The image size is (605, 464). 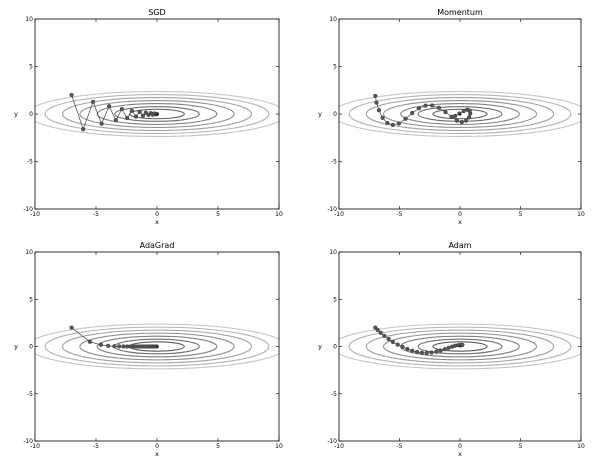 What do you see at coordinates (460, 12) in the screenshot?
I see `subplot-title: Momentum` at bounding box center [460, 12].